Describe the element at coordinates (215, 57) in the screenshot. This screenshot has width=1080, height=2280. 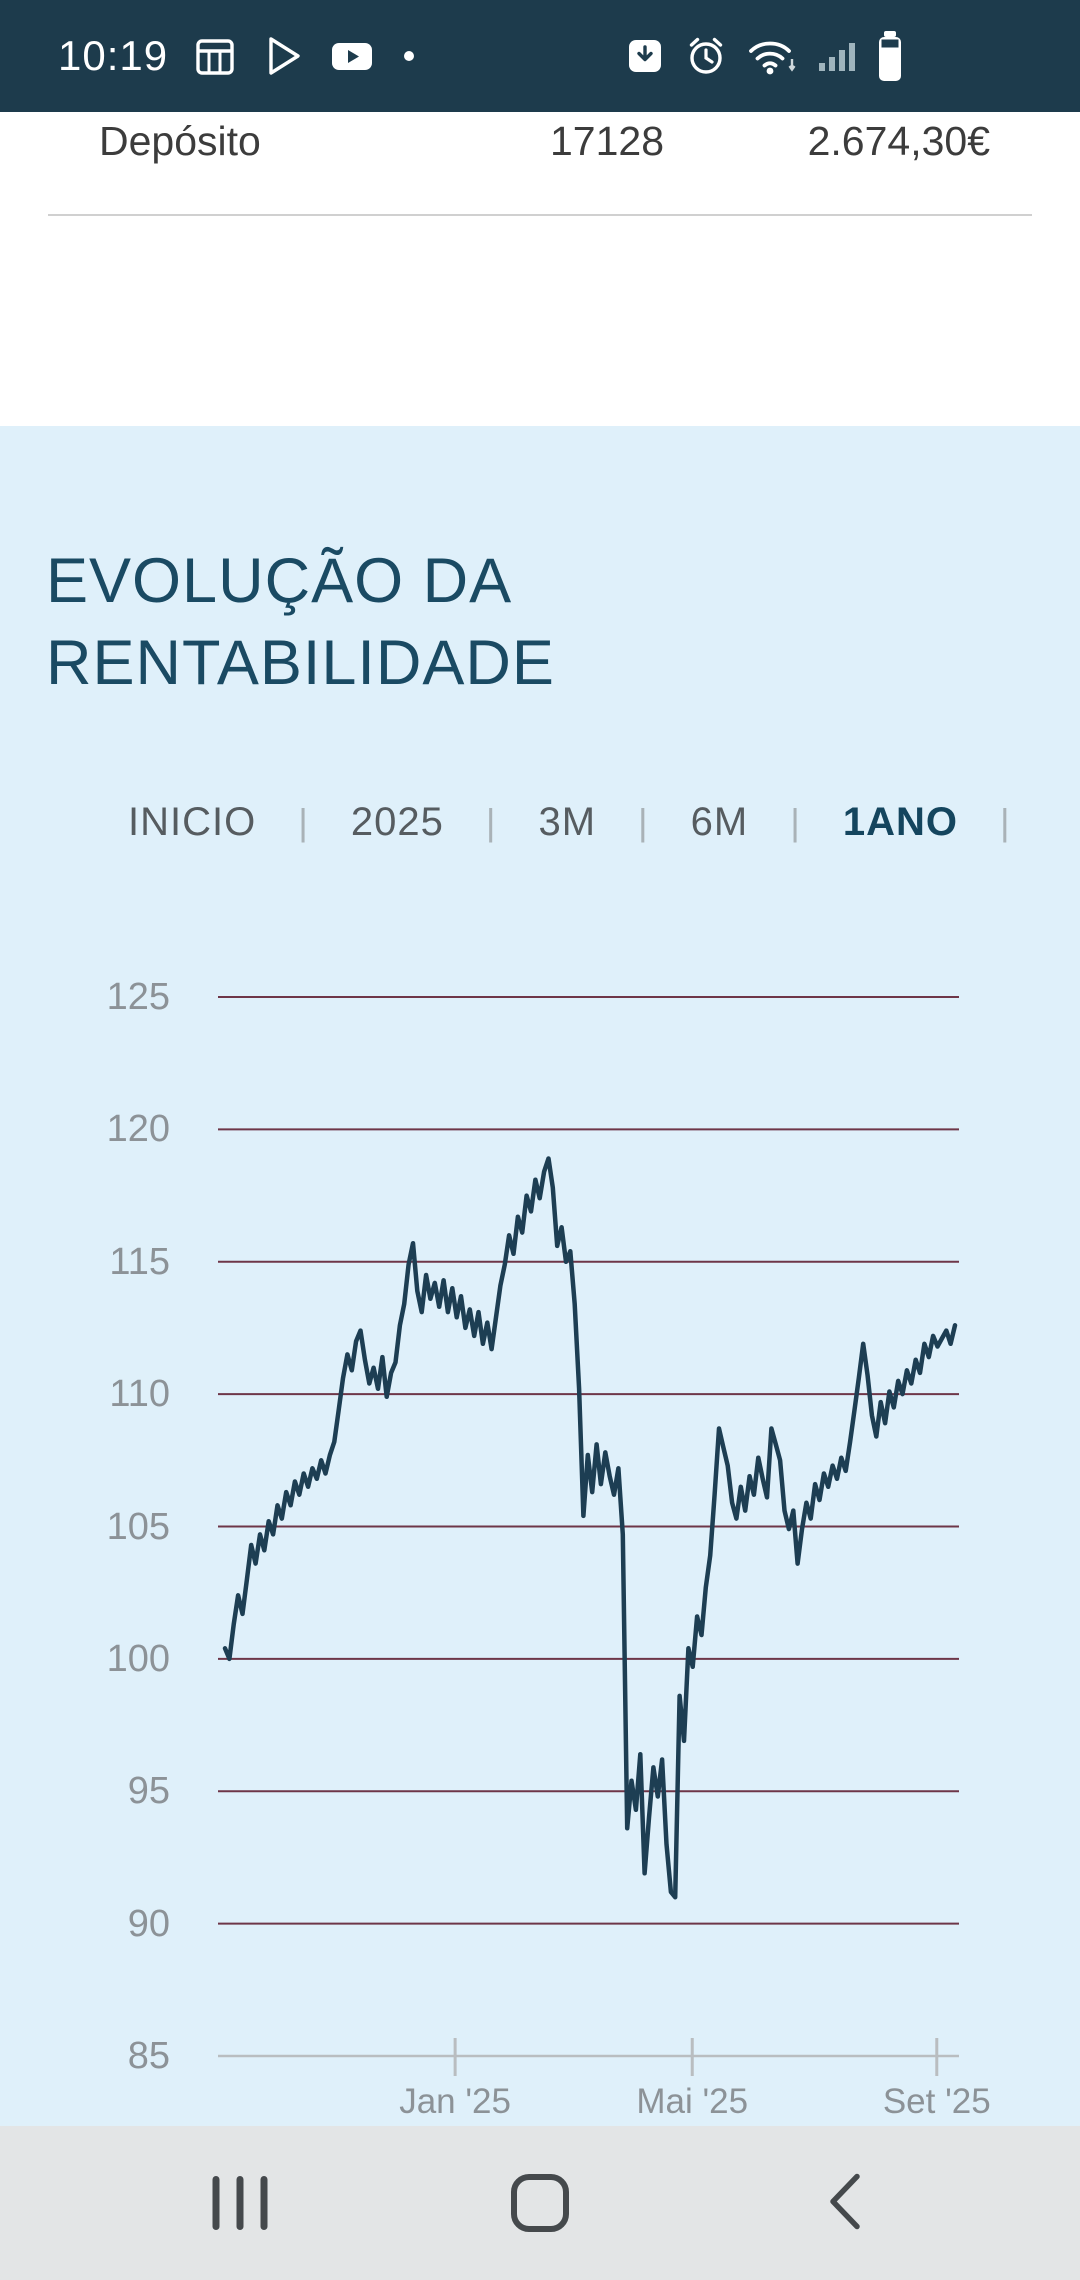
I see `calendar-icon` at that location.